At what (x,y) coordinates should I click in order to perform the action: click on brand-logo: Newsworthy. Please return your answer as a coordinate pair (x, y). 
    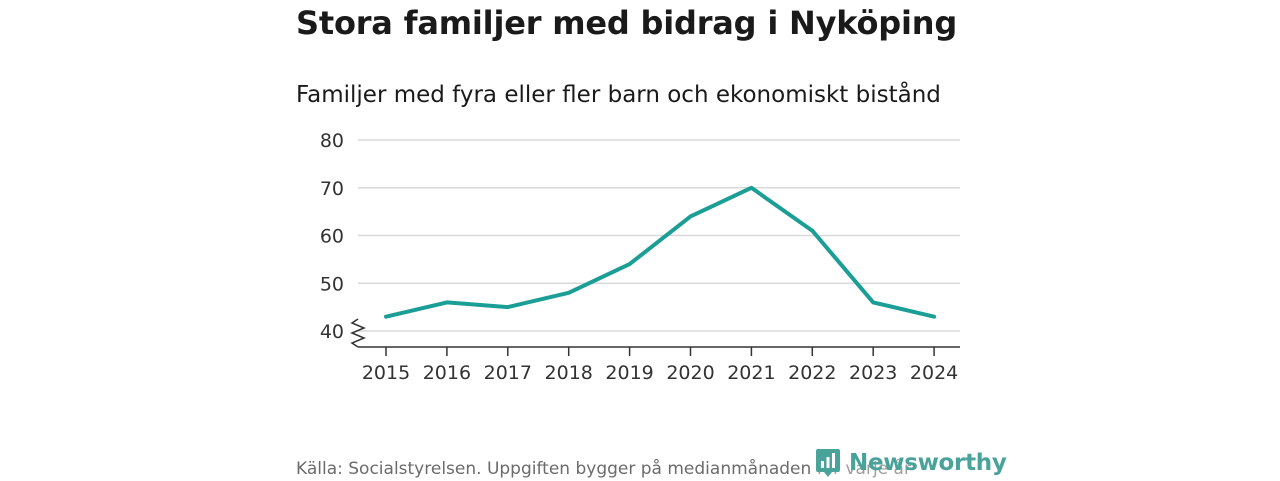
    Looking at the image, I should click on (911, 463).